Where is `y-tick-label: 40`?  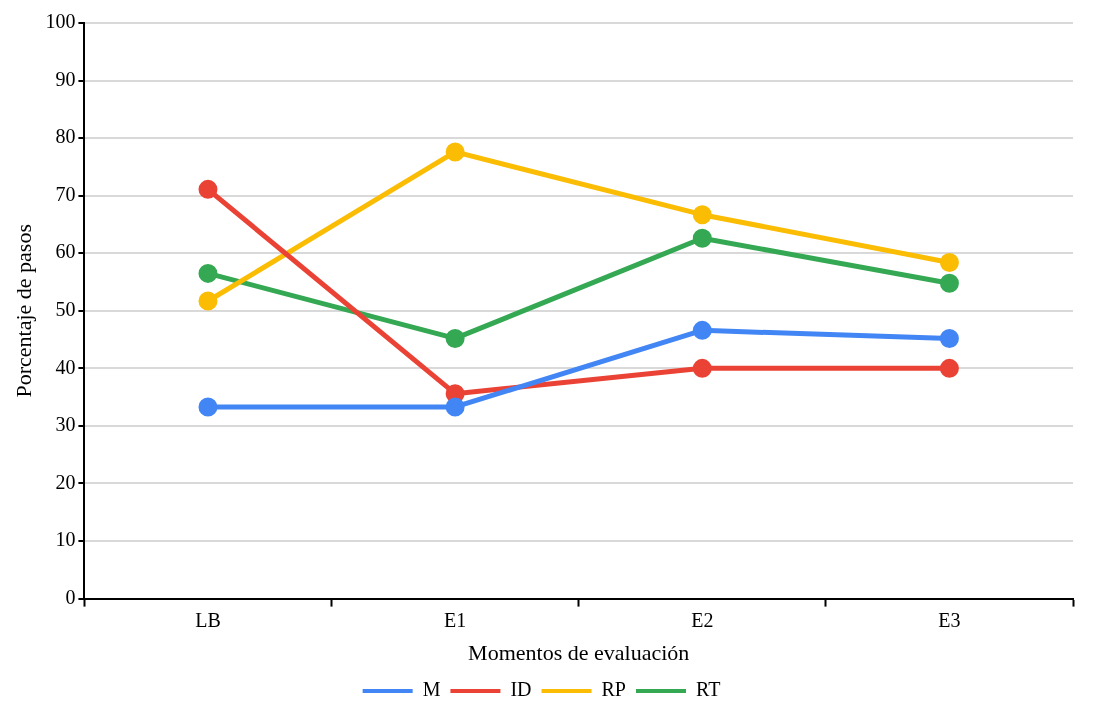 y-tick-label: 40 is located at coordinates (65, 366).